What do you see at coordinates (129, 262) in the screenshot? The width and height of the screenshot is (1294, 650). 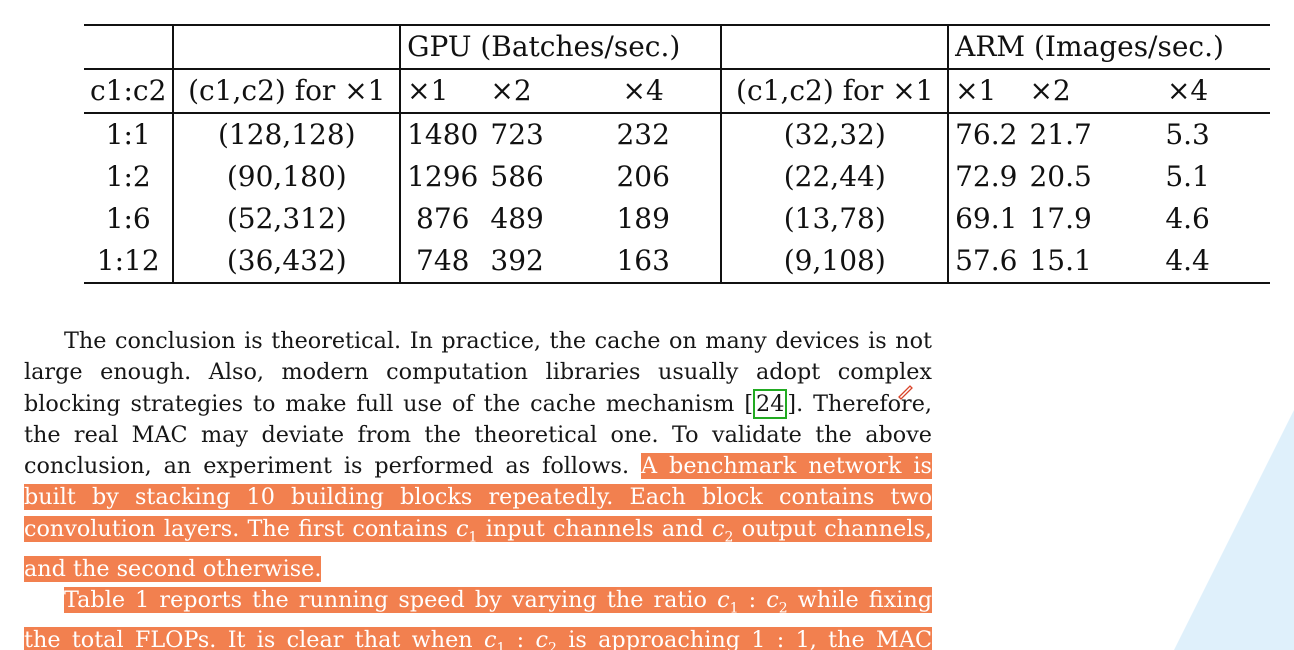 I see `cell-ratio: 1:12` at bounding box center [129, 262].